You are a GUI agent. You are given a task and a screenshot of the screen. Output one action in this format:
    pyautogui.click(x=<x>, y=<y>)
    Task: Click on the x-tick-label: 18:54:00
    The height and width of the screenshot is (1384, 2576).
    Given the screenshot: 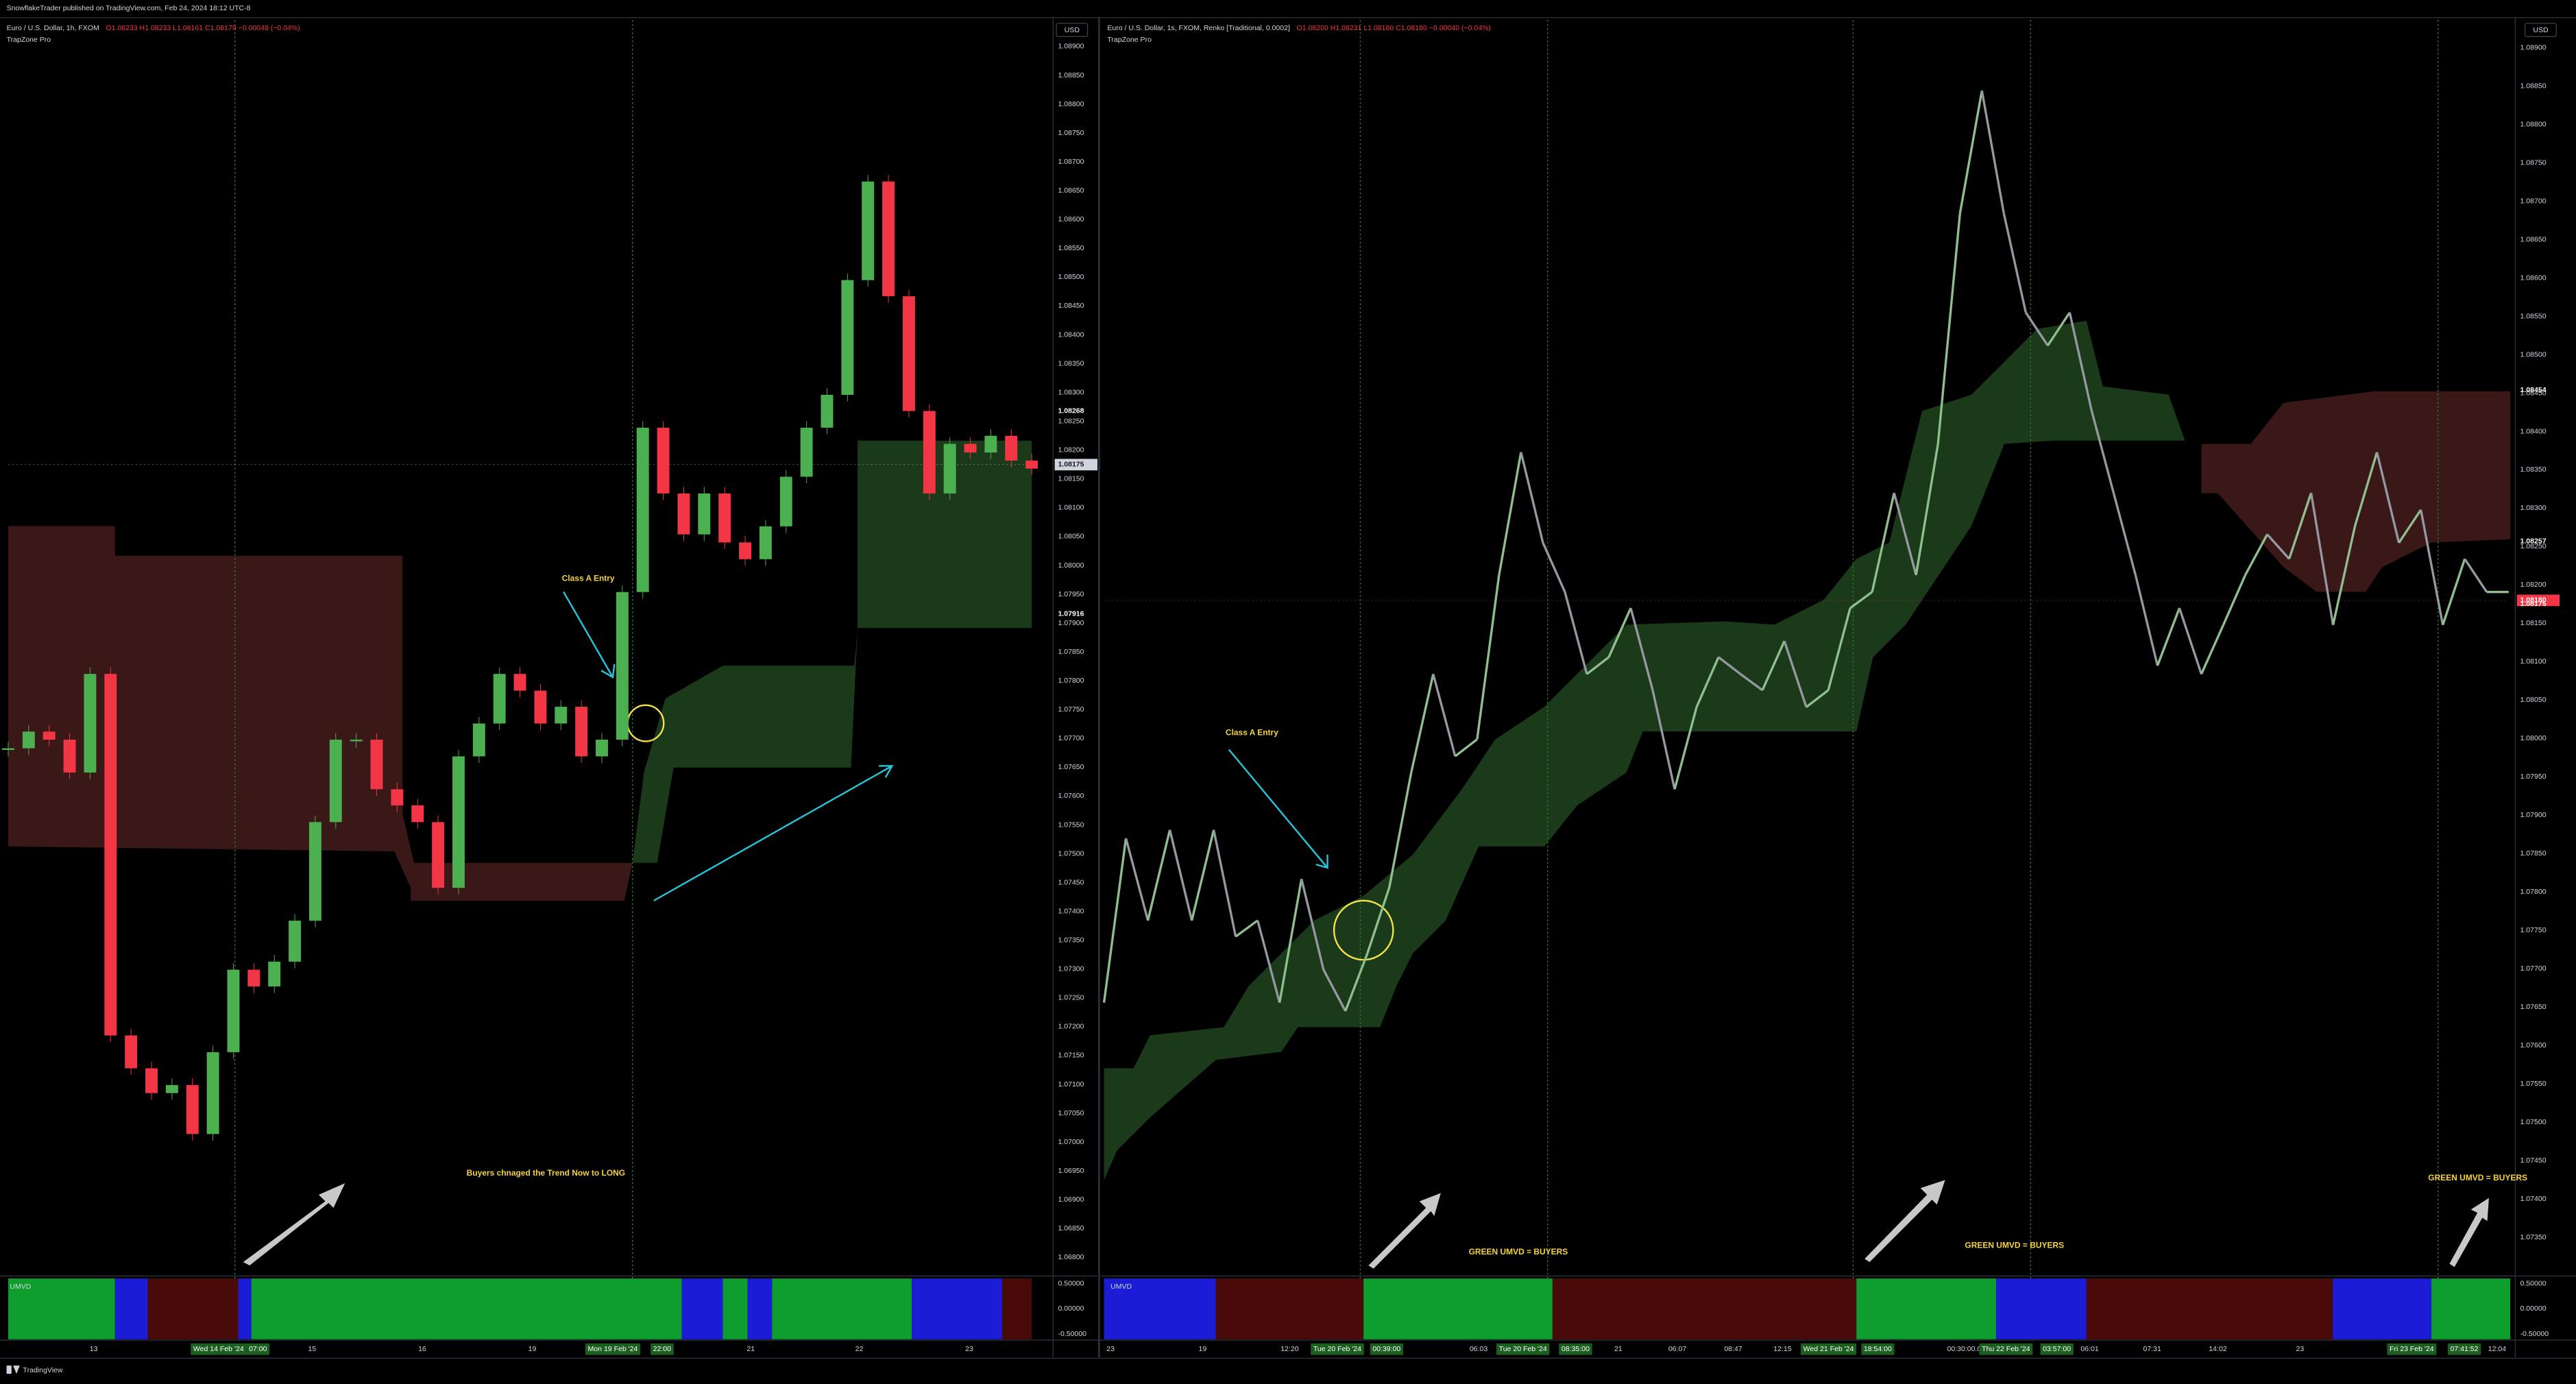 What is the action you would take?
    pyautogui.click(x=1878, y=1349)
    